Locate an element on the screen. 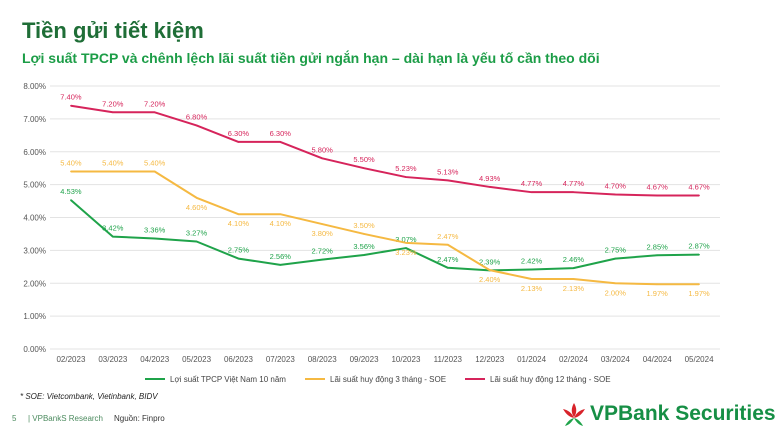 Image resolution: width=780 pixels, height=439 pixels. y-tick-label: 6.00% is located at coordinates (34, 152).